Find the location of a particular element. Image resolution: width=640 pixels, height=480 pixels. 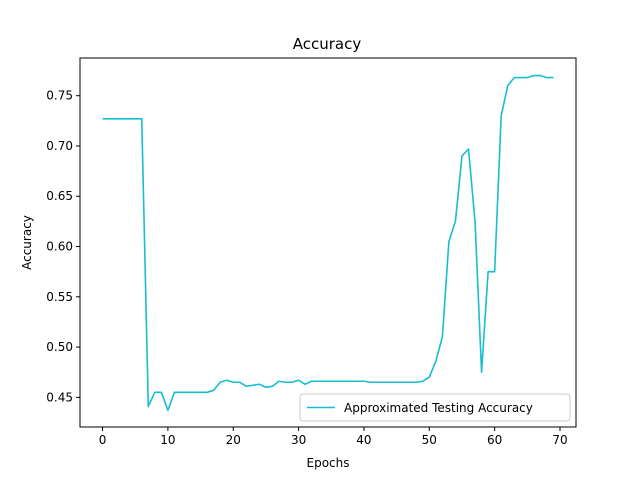

y-tick-label: 0.75 is located at coordinates (59, 96).